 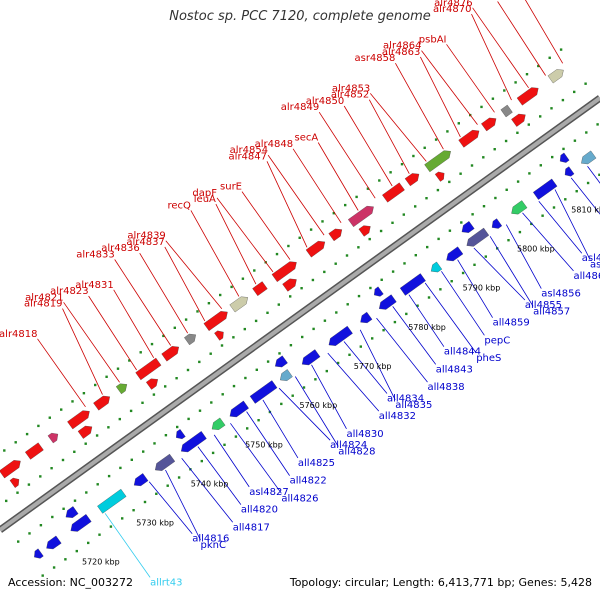 I want to click on reverse-gene-label: asl4862, so click(x=591, y=258).